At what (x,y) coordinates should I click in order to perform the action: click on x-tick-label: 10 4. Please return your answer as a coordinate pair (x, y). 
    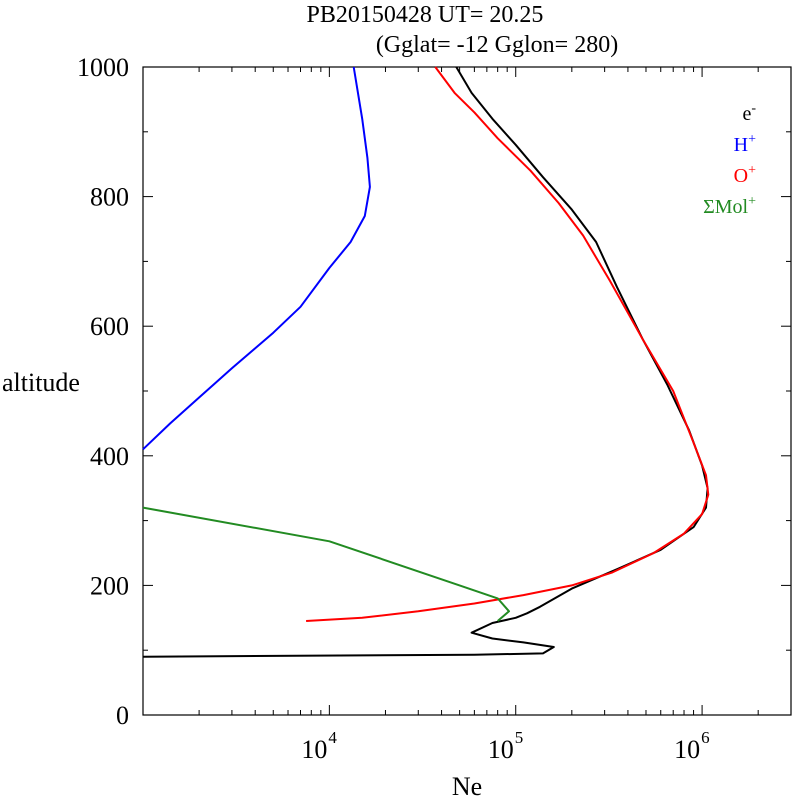
    Looking at the image, I should click on (319, 746).